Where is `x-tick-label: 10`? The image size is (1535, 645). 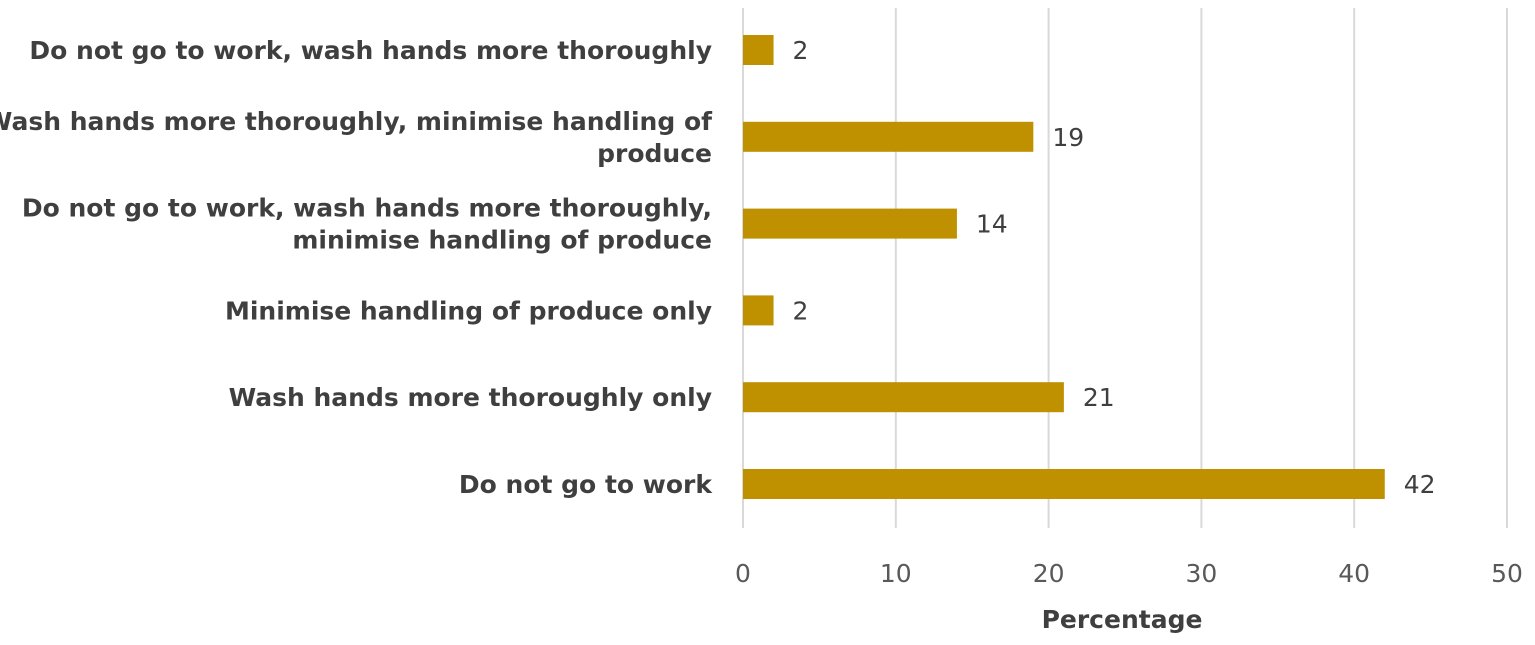 x-tick-label: 10 is located at coordinates (896, 573).